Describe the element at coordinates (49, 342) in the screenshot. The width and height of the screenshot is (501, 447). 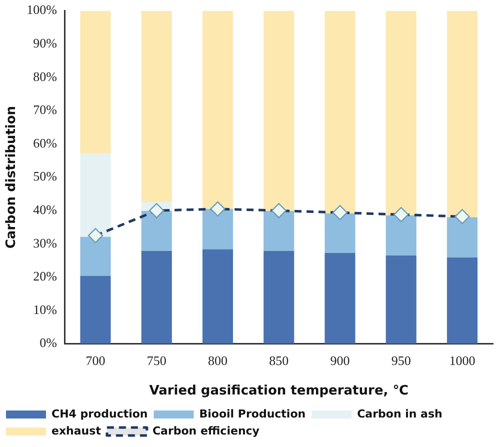
I see `y-tick-label: 0%` at that location.